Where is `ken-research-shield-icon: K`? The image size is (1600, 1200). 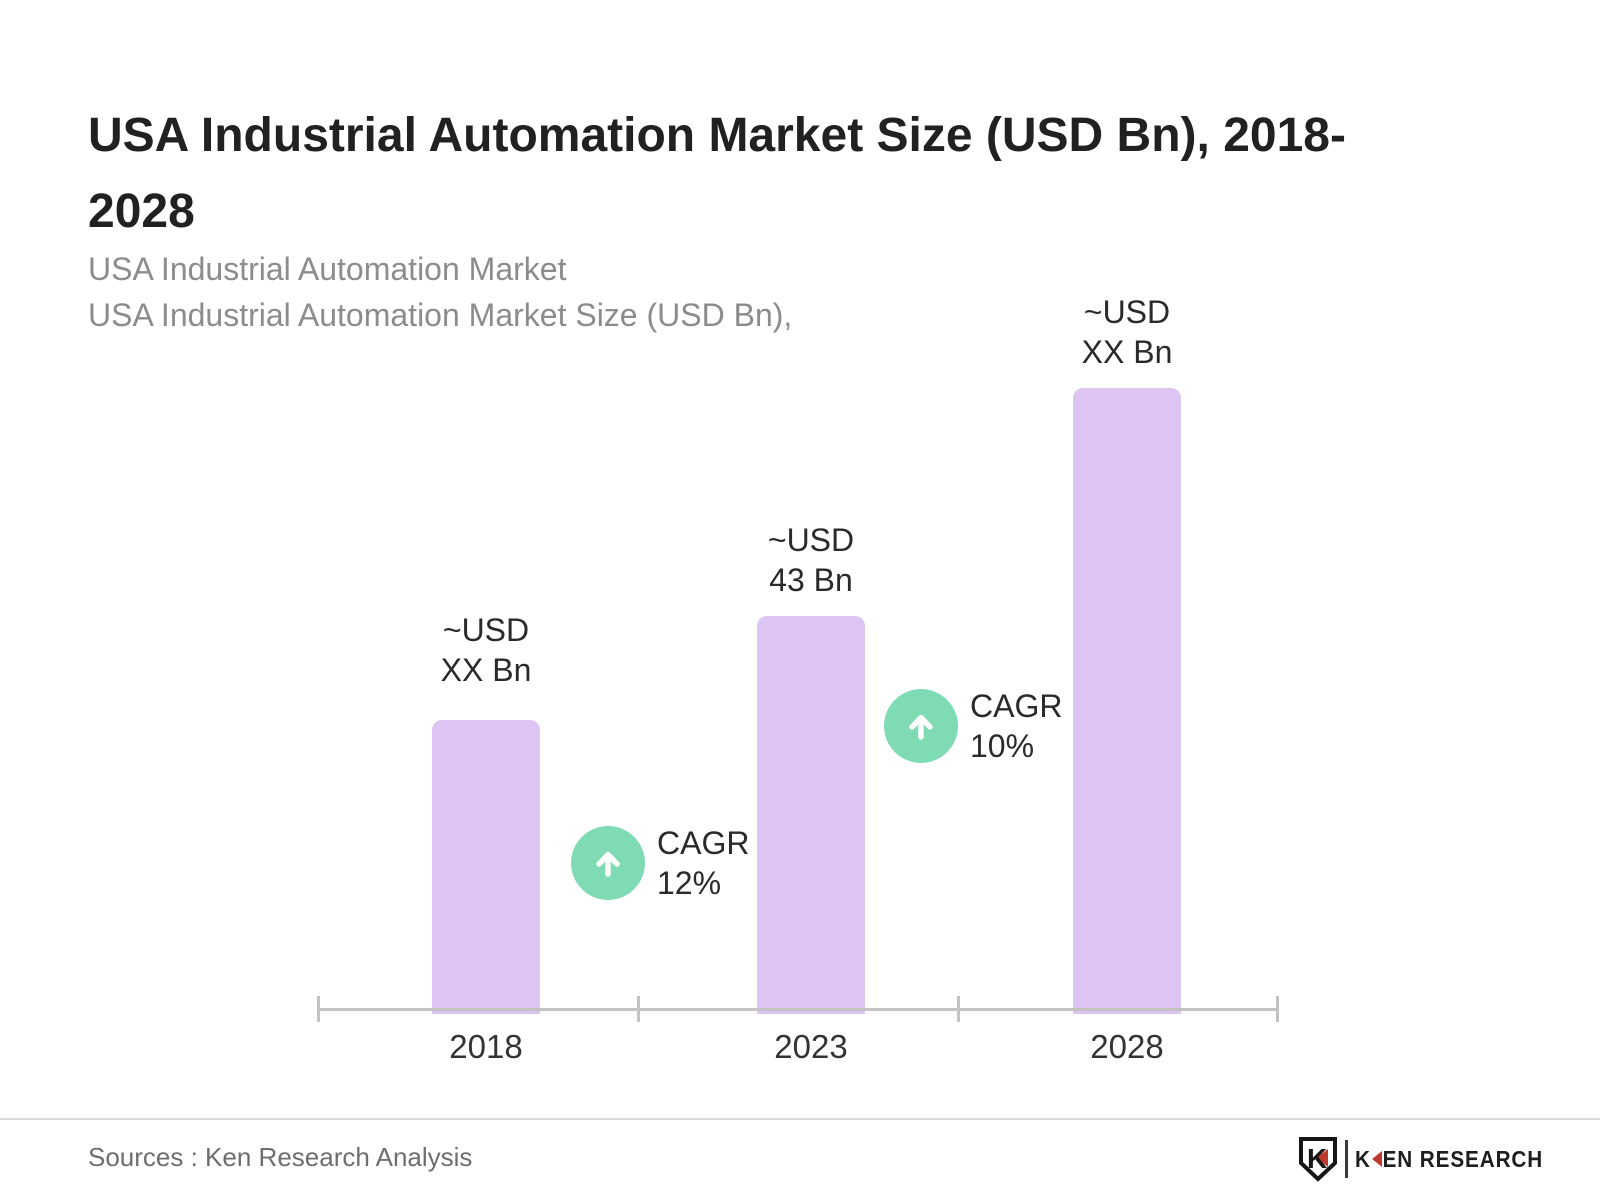
ken-research-shield-icon: K is located at coordinates (1318, 1159).